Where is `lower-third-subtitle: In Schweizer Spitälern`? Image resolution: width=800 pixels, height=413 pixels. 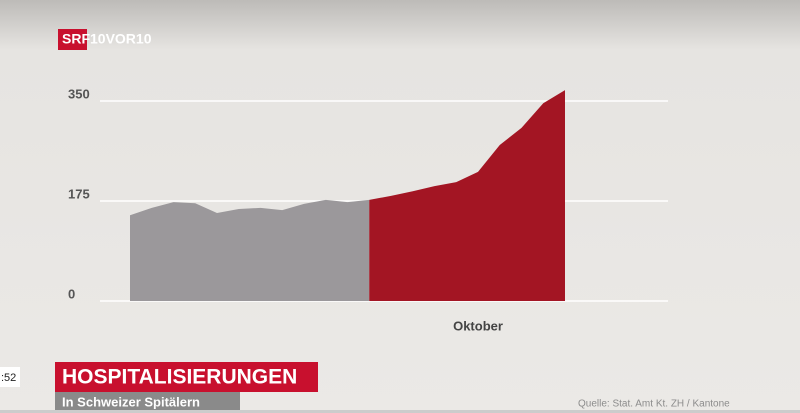 lower-third-subtitle: In Schweizer Spitälern is located at coordinates (131, 401).